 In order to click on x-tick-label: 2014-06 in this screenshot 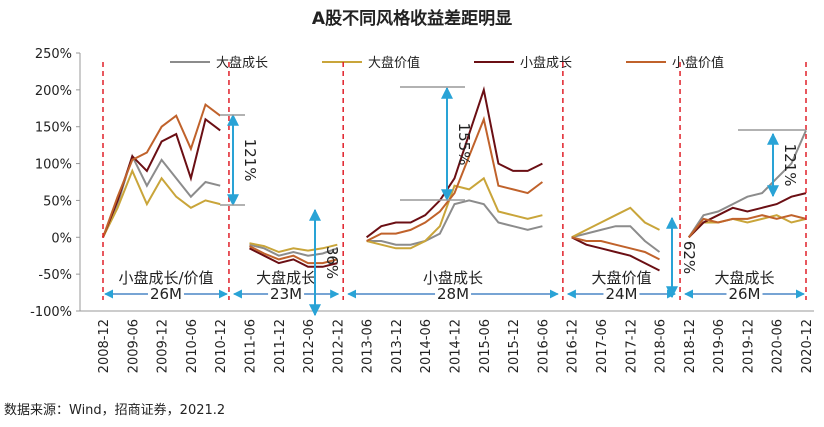, I will do `click(426, 346)`.